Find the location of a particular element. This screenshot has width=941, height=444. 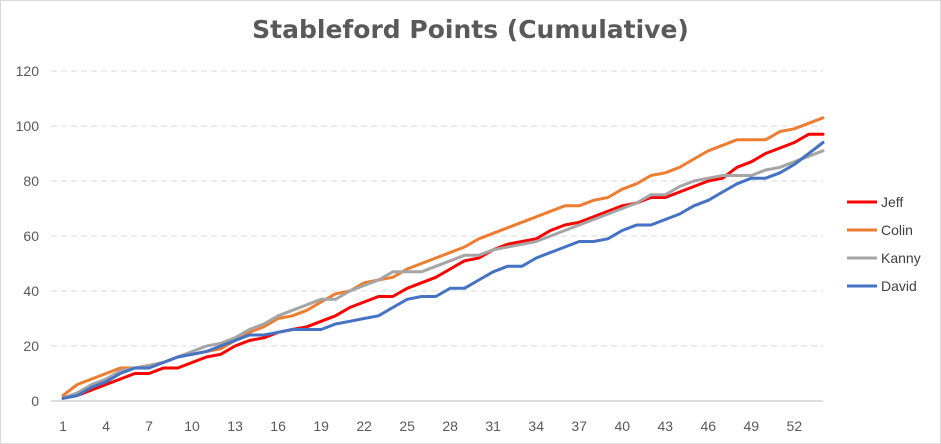

x-tick-label: 25 is located at coordinates (407, 426).